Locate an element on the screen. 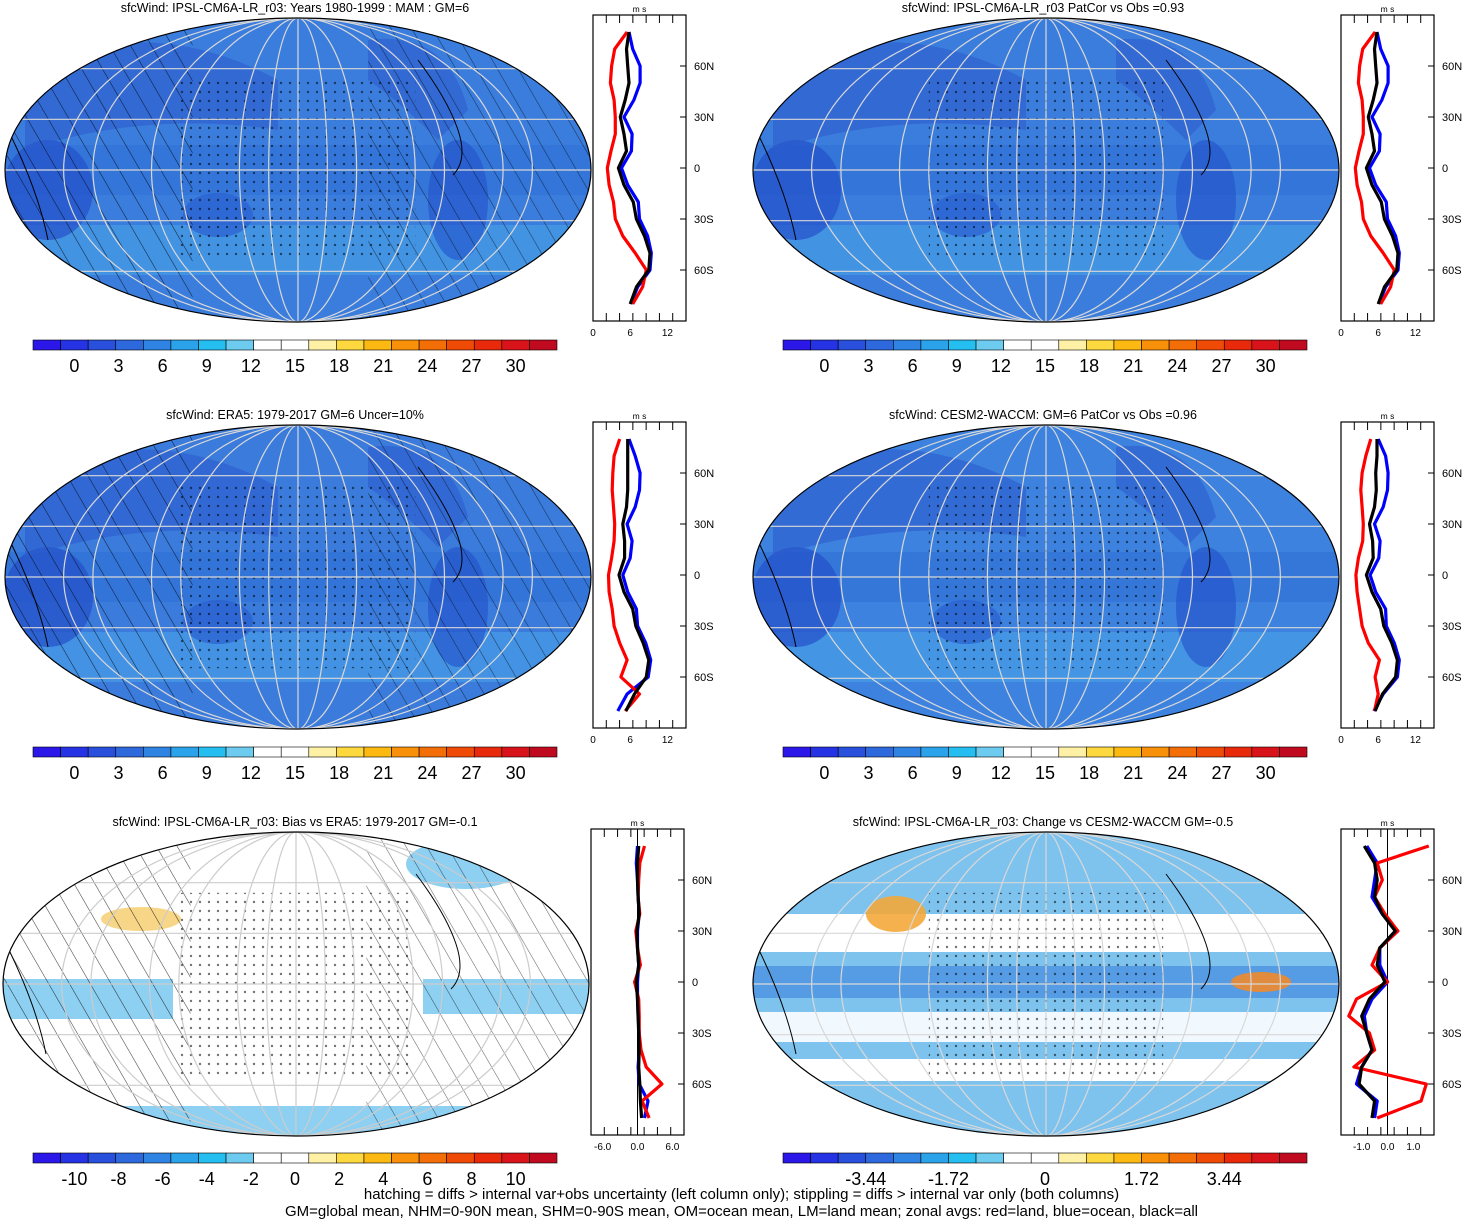  zonal-mean-plot: 60N 30N 0 30S 60S -1.0 0.0 1.0 m s is located at coordinates (1401, 985).